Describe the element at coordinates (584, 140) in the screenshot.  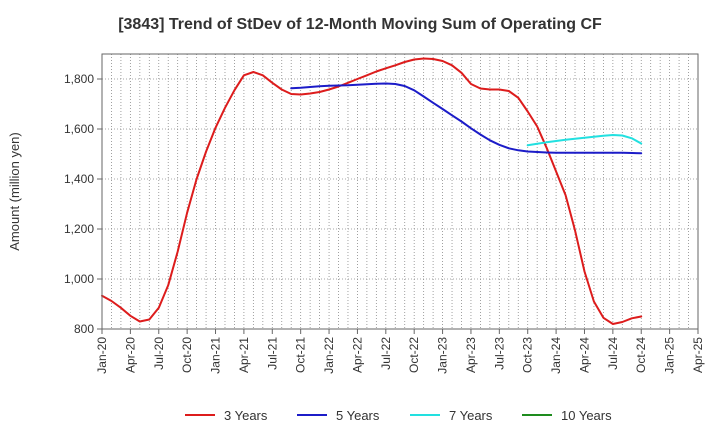
I see `series-line-7-years` at that location.